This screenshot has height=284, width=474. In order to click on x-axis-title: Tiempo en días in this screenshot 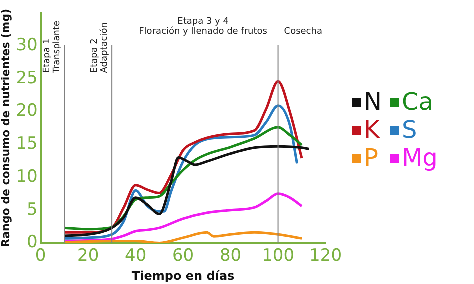, I will do `click(183, 275)`.